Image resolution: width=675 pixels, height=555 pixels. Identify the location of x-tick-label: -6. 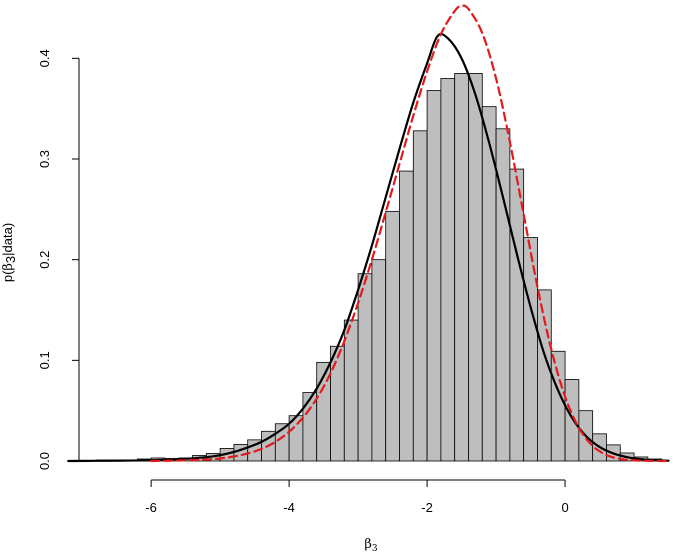
(151, 507).